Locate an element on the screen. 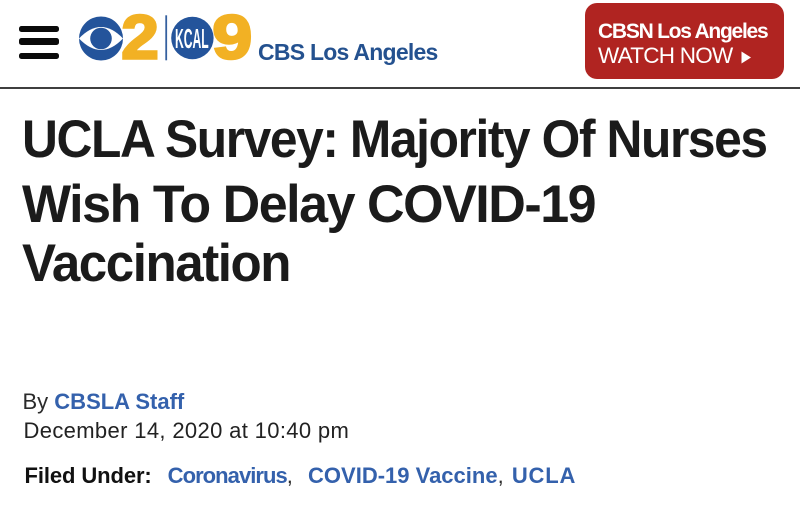  svg-text: 9 is located at coordinates (232, 39).